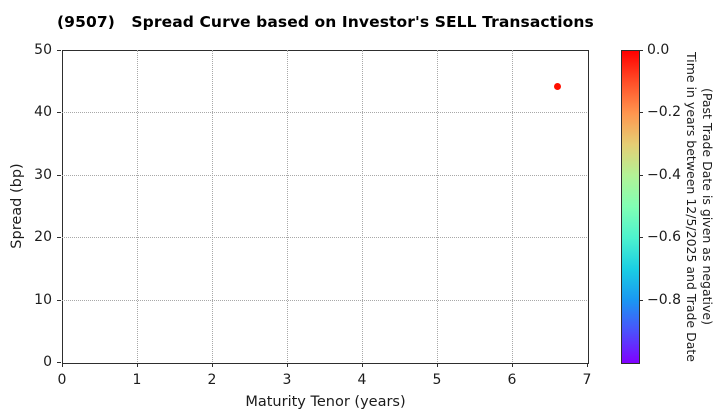 Image resolution: width=720 pixels, height=420 pixels. Describe the element at coordinates (47, 362) in the screenshot. I see `y-tick-label: 0` at that location.